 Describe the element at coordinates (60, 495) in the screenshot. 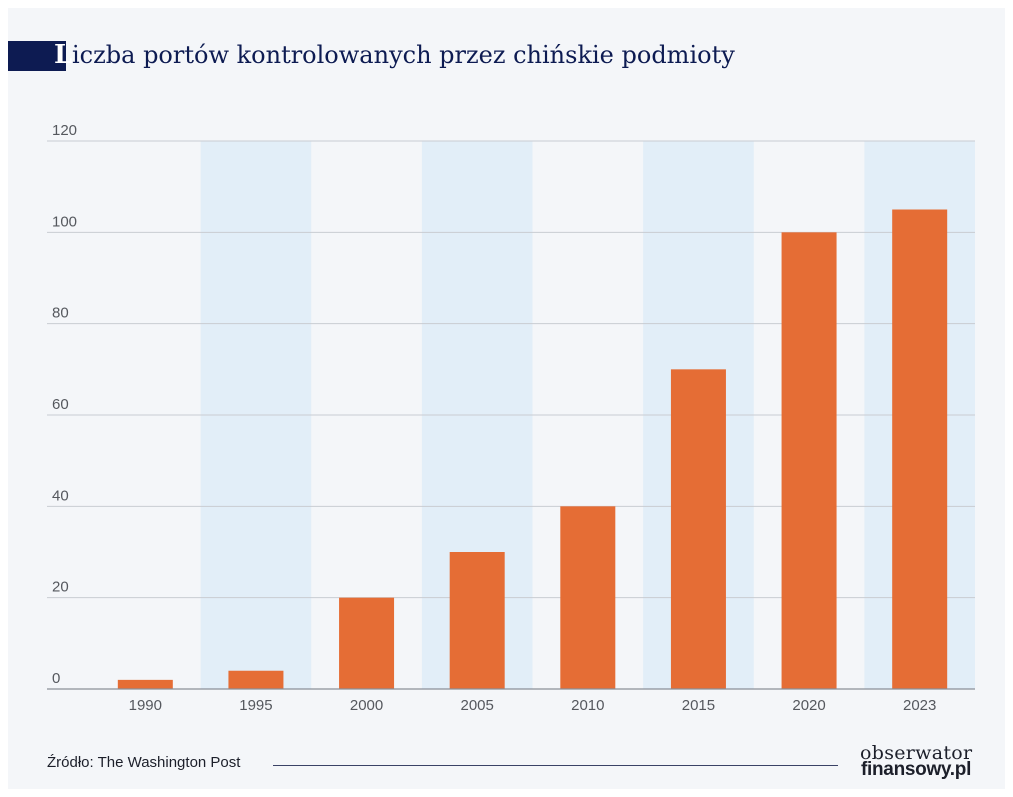

I see `y-tick-label: 40` at that location.